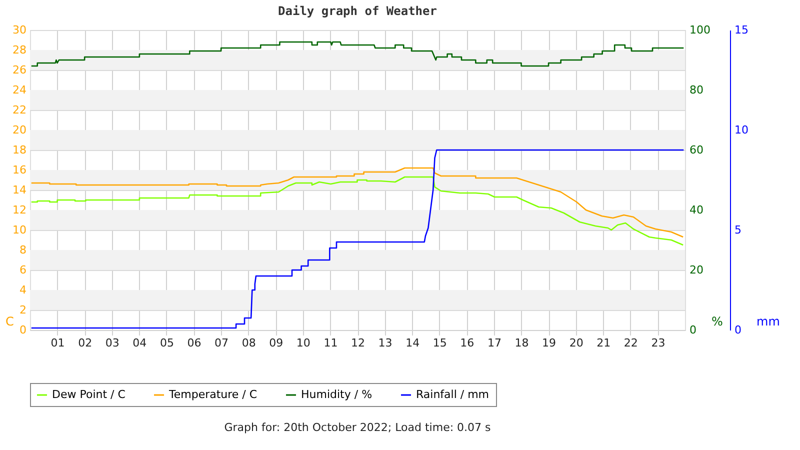 The height and width of the screenshot is (450, 800). What do you see at coordinates (768, 321) in the screenshot?
I see `y3-axis-title: mm` at bounding box center [768, 321].